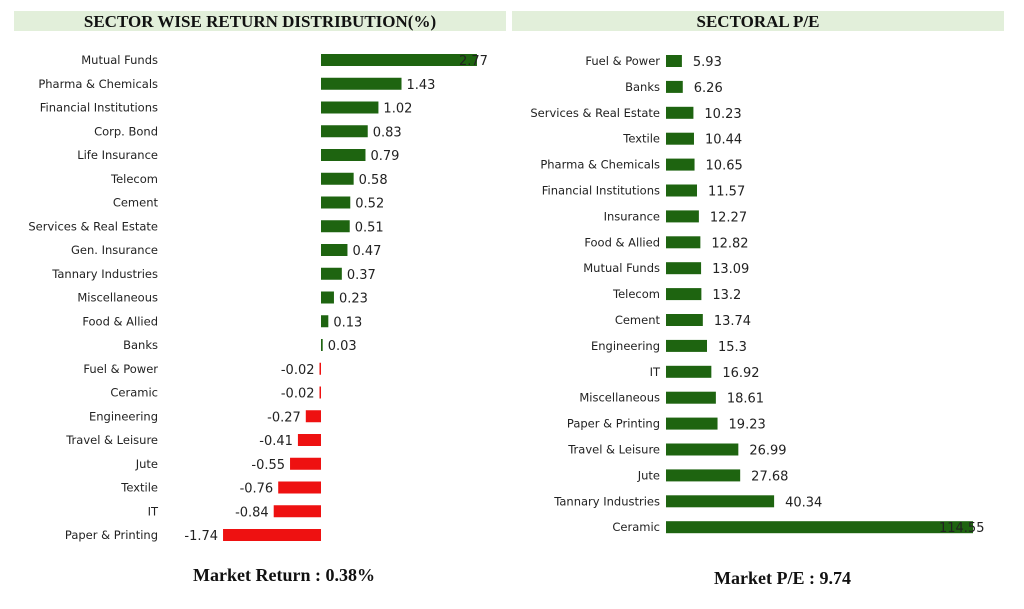 The width and height of the screenshot is (1024, 609). What do you see at coordinates (632, 216) in the screenshot?
I see `category-label: Insurance` at bounding box center [632, 216].